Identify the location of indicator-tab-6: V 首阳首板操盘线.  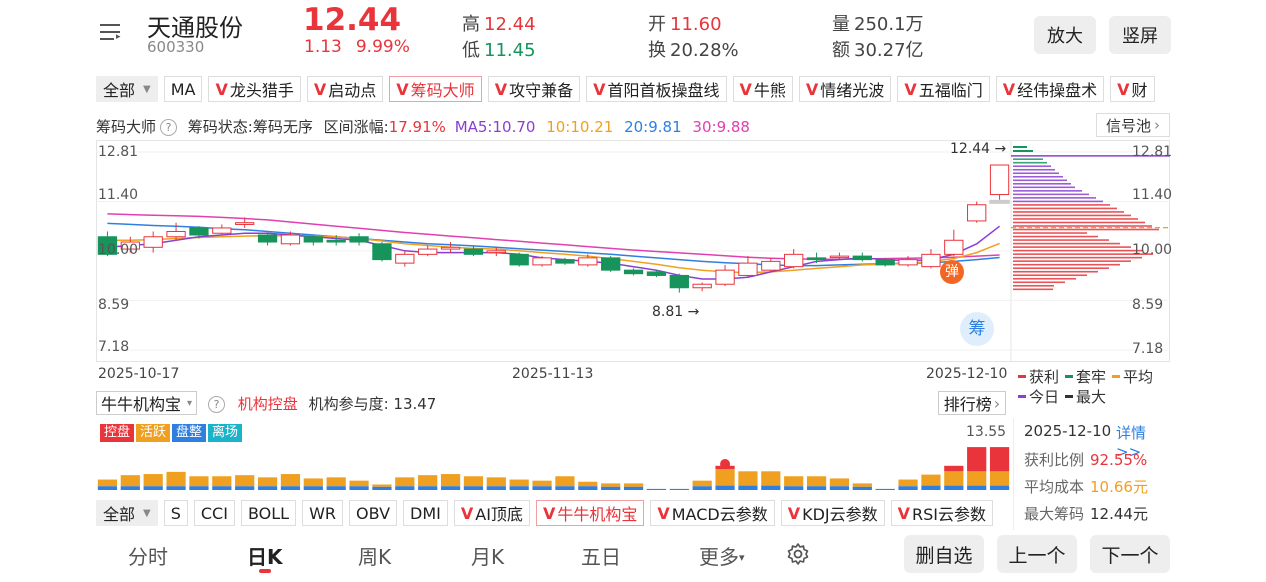
(656, 89).